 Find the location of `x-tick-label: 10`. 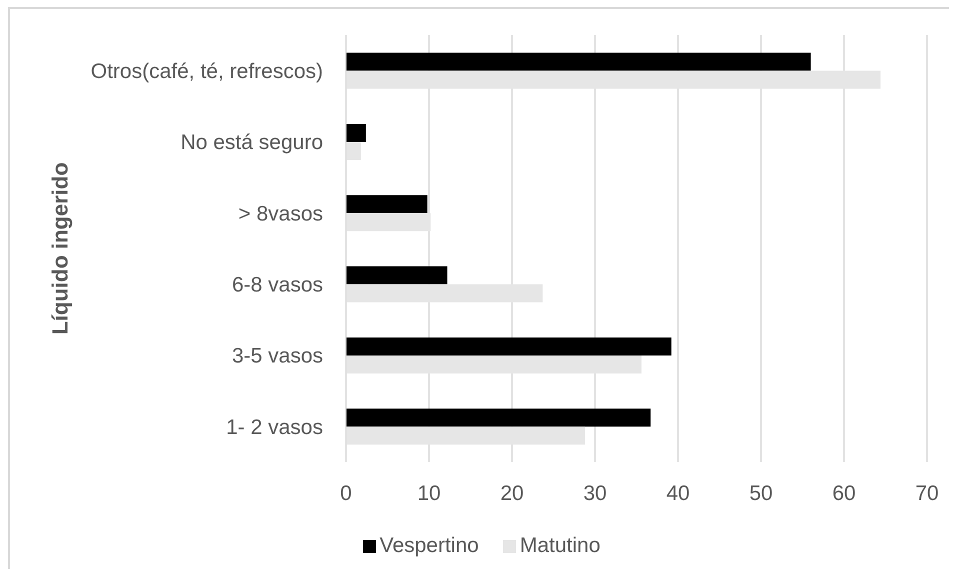

x-tick-label: 10 is located at coordinates (429, 493).